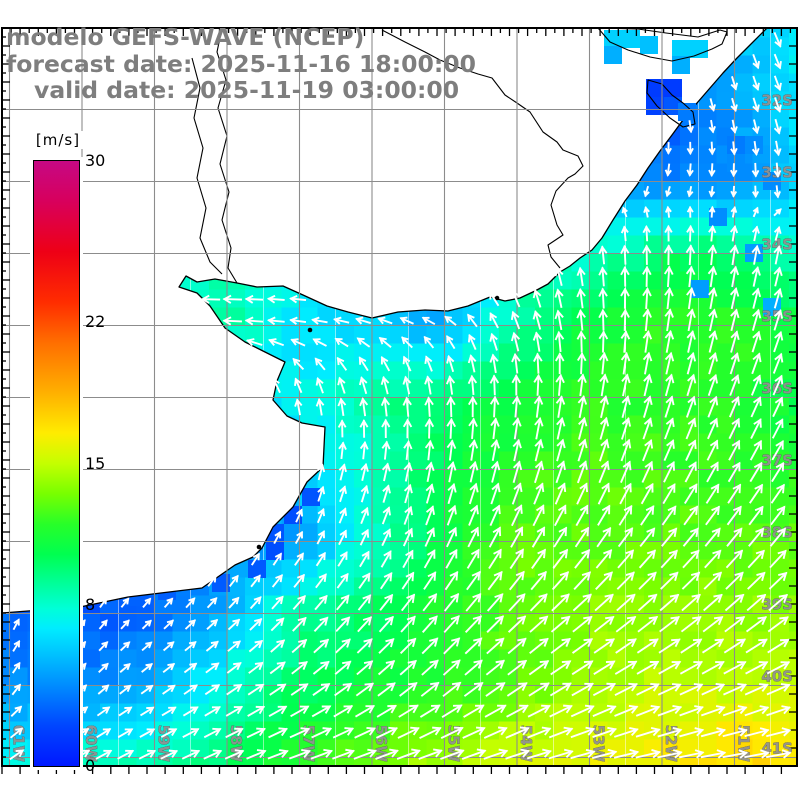 This screenshot has height=800, width=800. Describe the element at coordinates (378, 422) in the screenshot. I see `city-markers` at that location.